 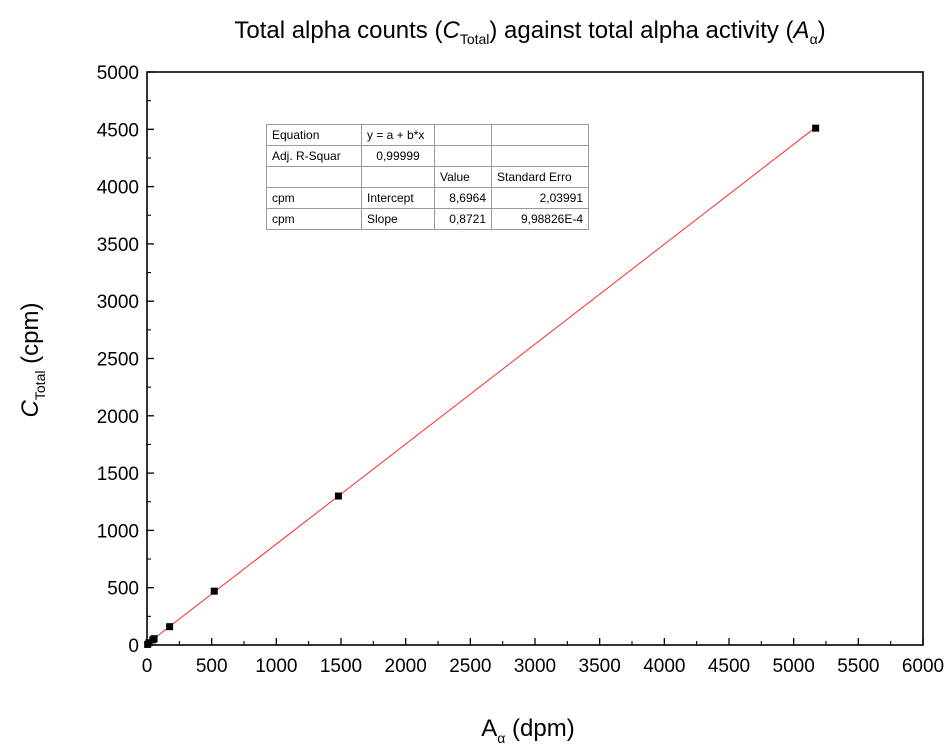 I want to click on x-axis-title: Aα (dpm), so click(x=527, y=730).